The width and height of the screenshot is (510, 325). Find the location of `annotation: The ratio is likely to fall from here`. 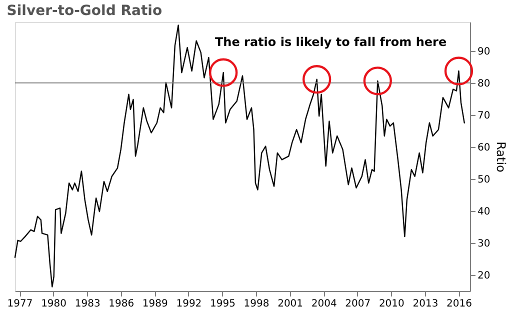

annotation: The ratio is likely to fall from here is located at coordinates (331, 42).